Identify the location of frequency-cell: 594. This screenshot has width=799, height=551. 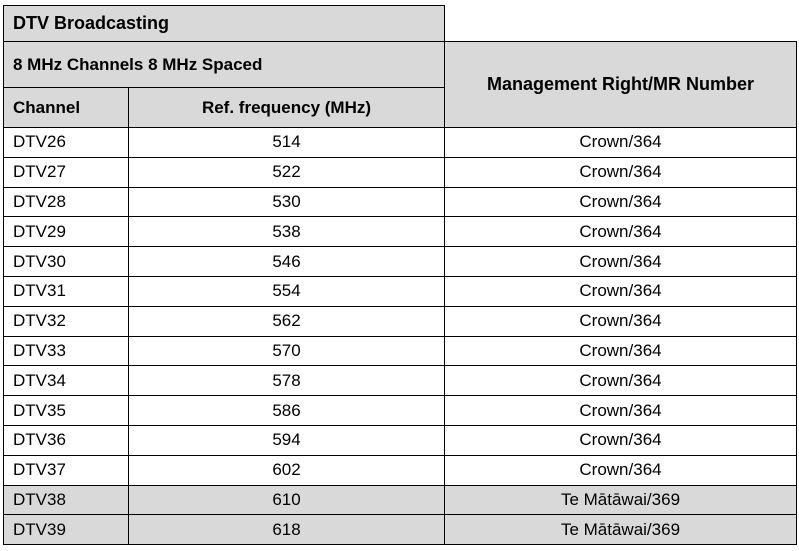
(286, 440).